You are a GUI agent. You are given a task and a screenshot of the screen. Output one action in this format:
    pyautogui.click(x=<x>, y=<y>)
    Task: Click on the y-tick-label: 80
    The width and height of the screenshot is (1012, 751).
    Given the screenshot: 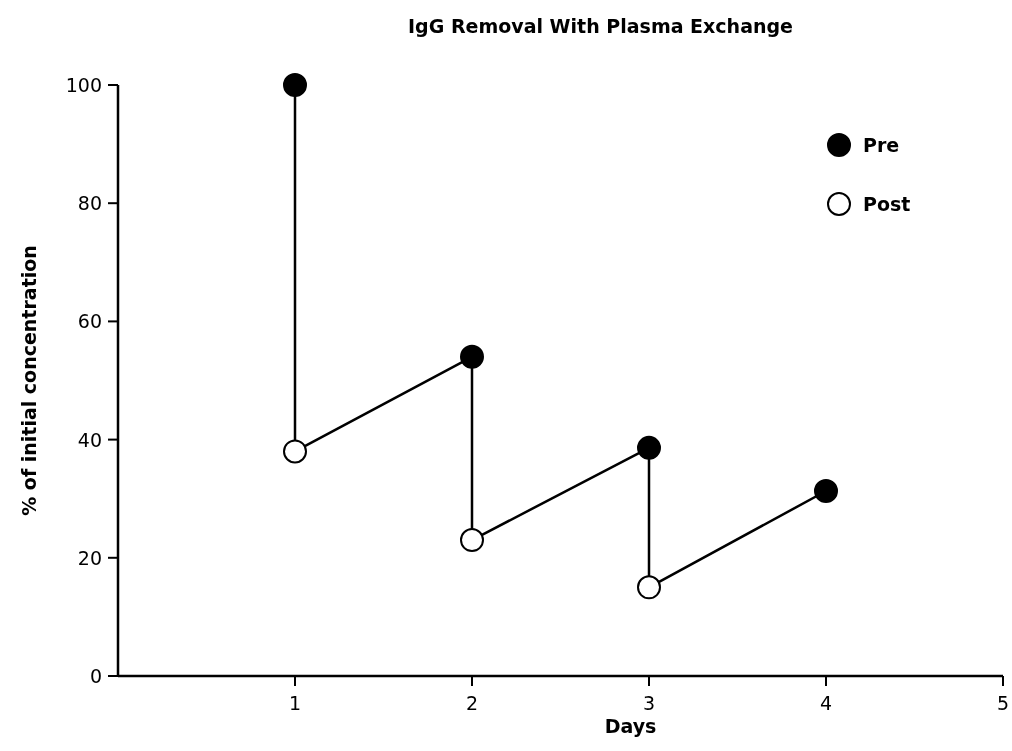 What is the action you would take?
    pyautogui.click(x=89, y=203)
    